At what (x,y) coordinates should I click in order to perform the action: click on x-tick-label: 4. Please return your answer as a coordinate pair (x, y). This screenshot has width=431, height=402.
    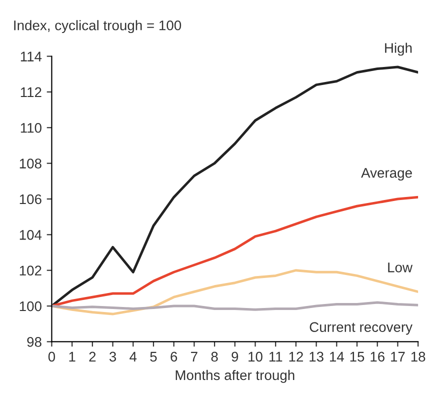
    Looking at the image, I should click on (133, 357).